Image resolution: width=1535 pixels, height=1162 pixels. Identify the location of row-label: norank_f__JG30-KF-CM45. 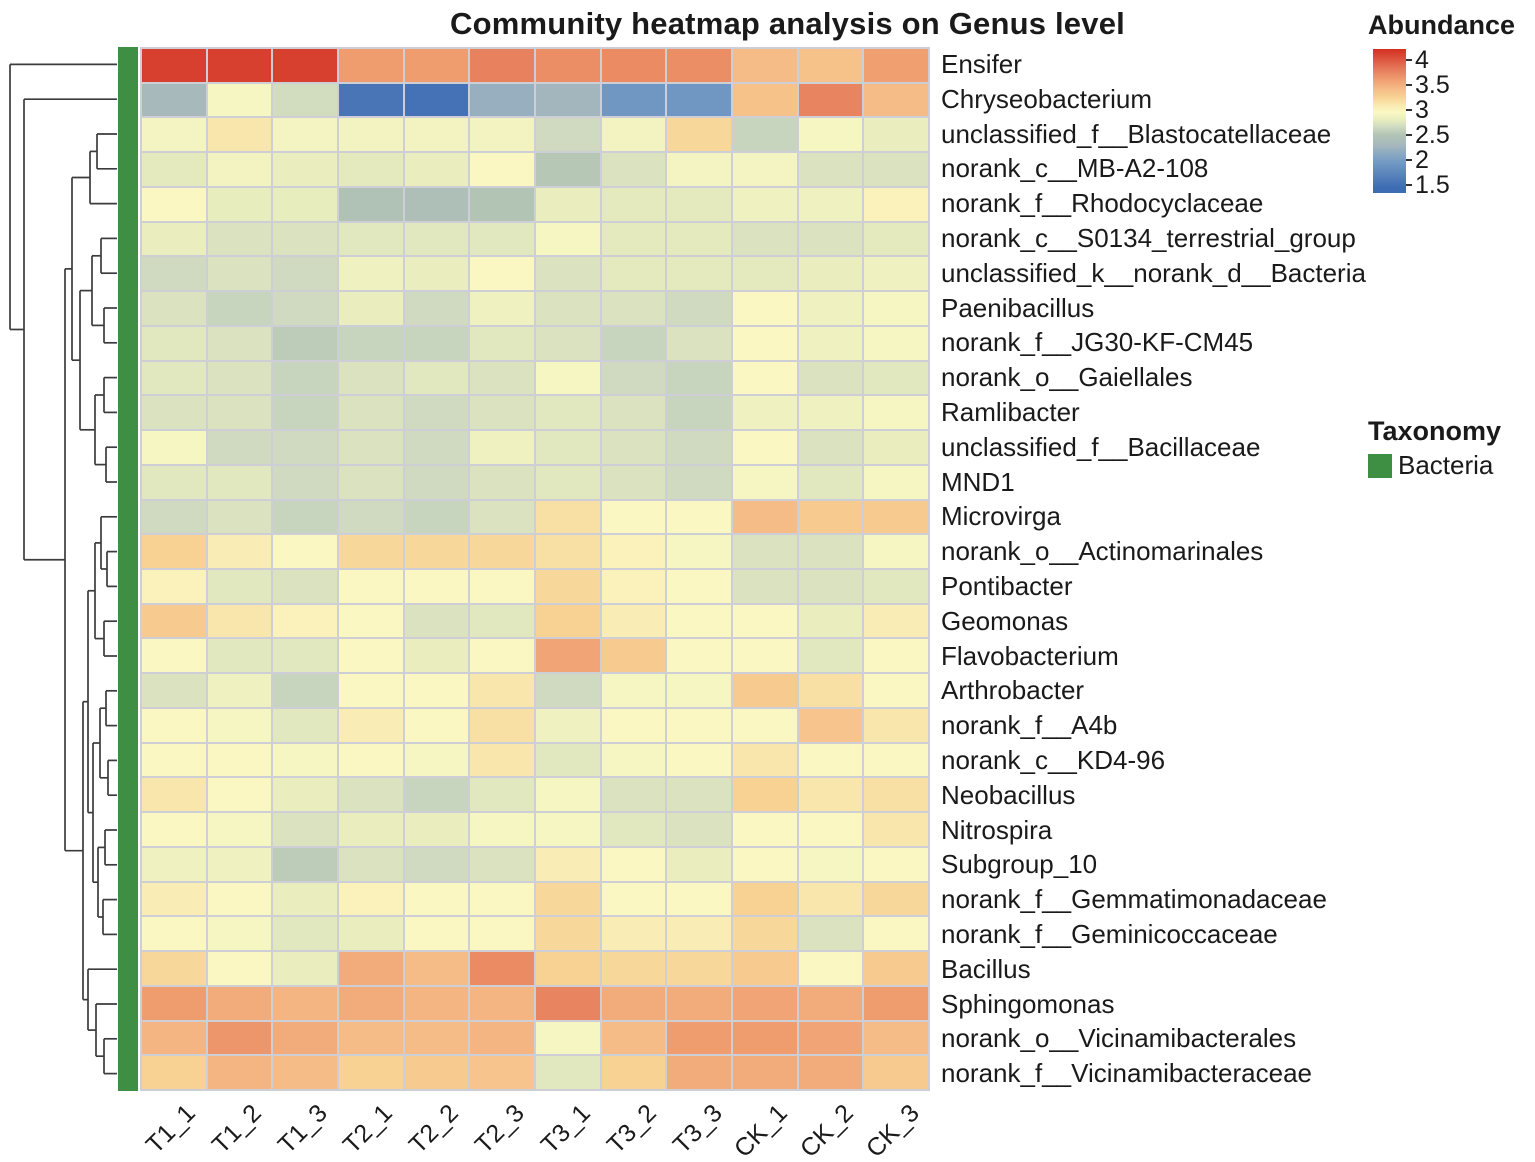
(1097, 342).